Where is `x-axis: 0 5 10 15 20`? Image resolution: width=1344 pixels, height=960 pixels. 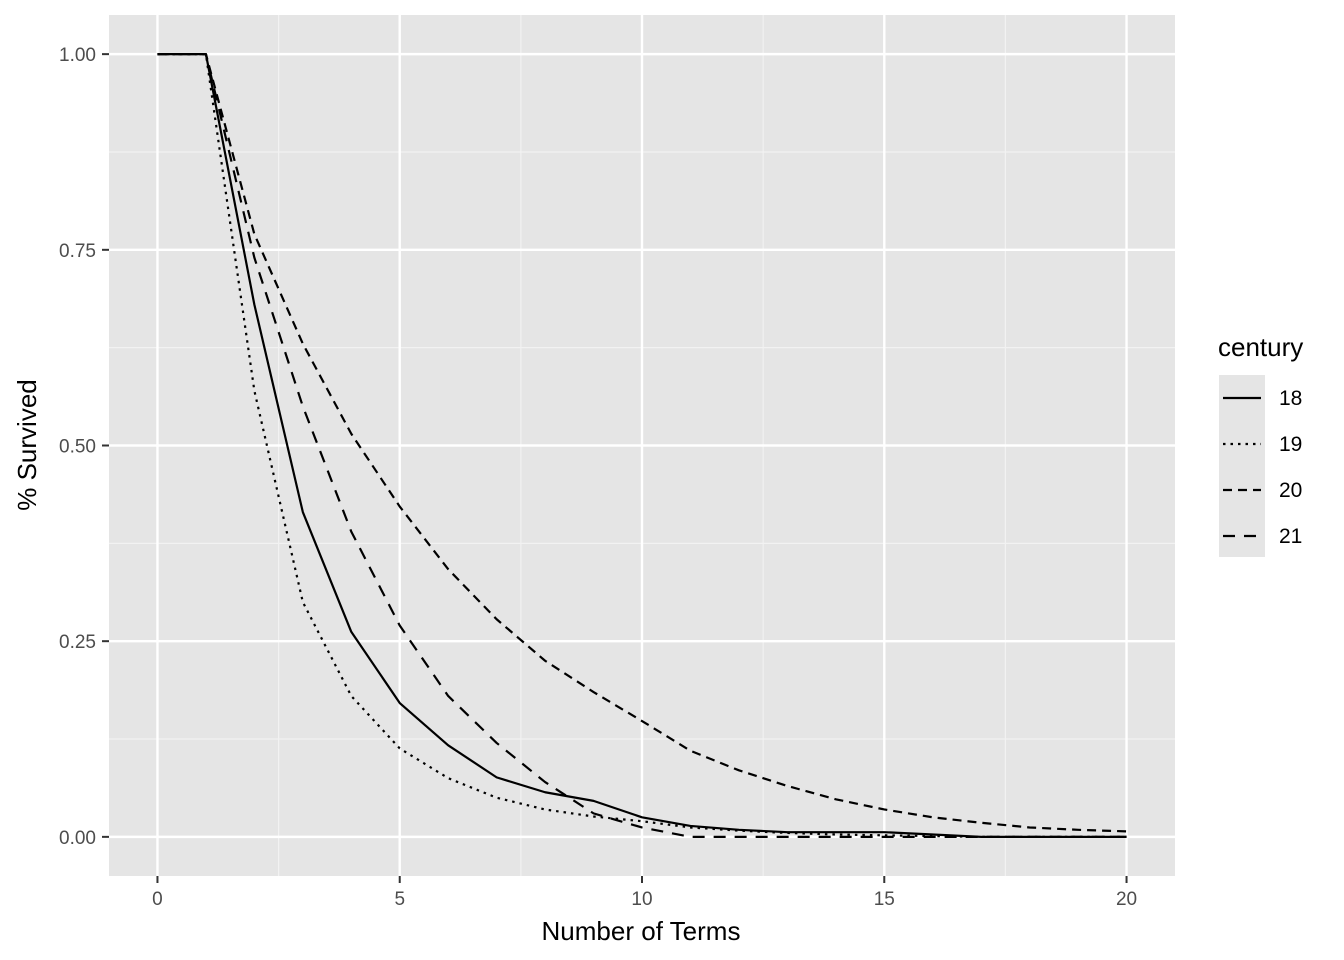 x-axis: 0 5 10 15 20 is located at coordinates (644, 893).